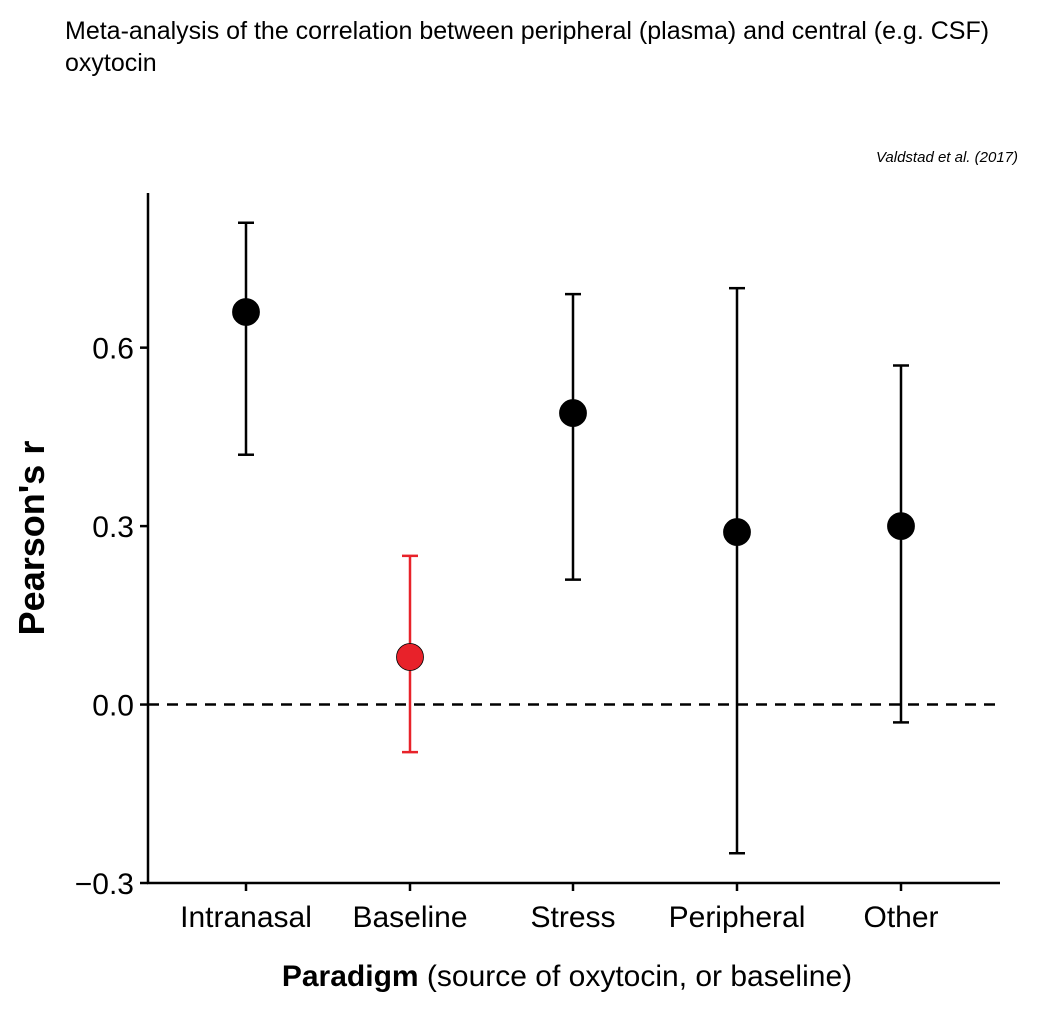 The height and width of the screenshot is (1017, 1046). I want to click on x-tick-label: Baseline, so click(409, 917).